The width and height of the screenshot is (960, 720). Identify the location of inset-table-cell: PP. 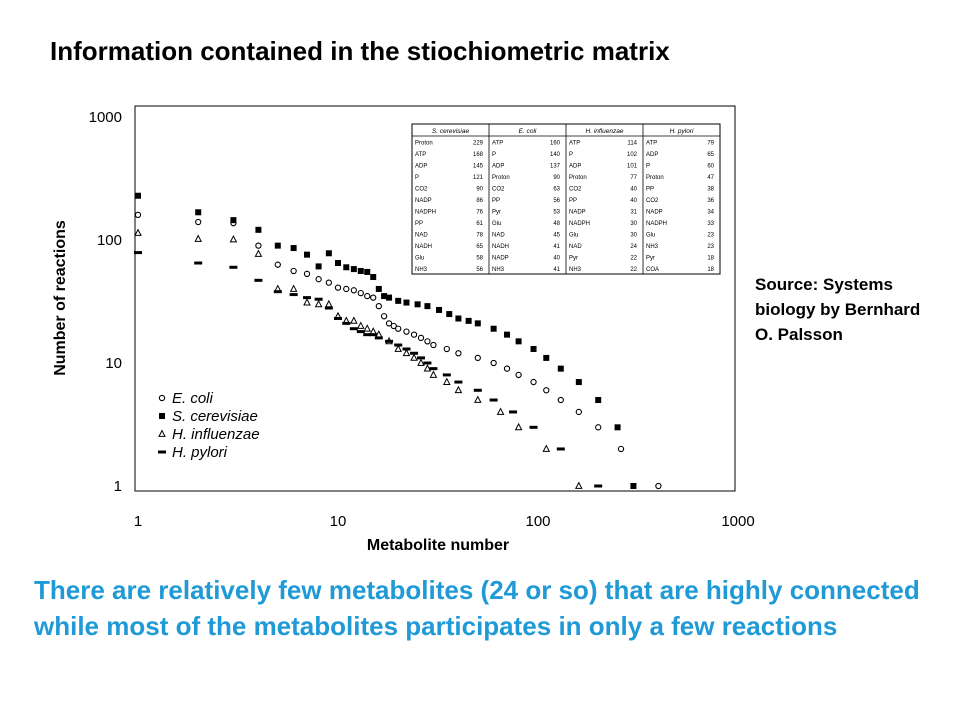
(496, 201).